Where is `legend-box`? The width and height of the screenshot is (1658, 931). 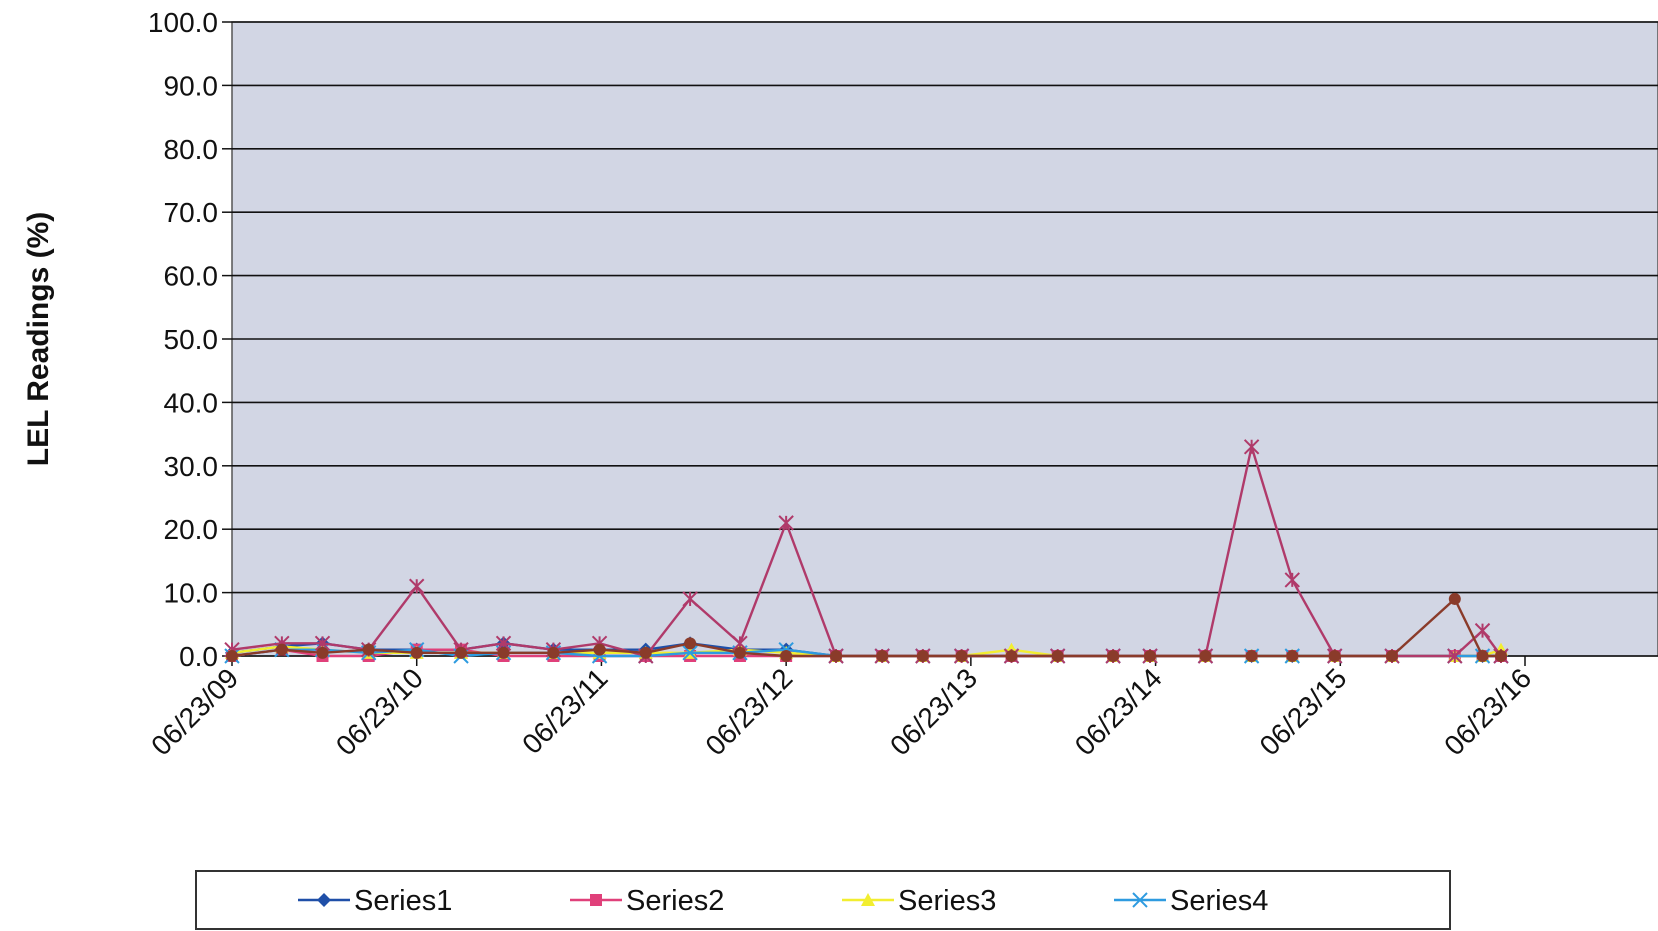 legend-box is located at coordinates (823, 900).